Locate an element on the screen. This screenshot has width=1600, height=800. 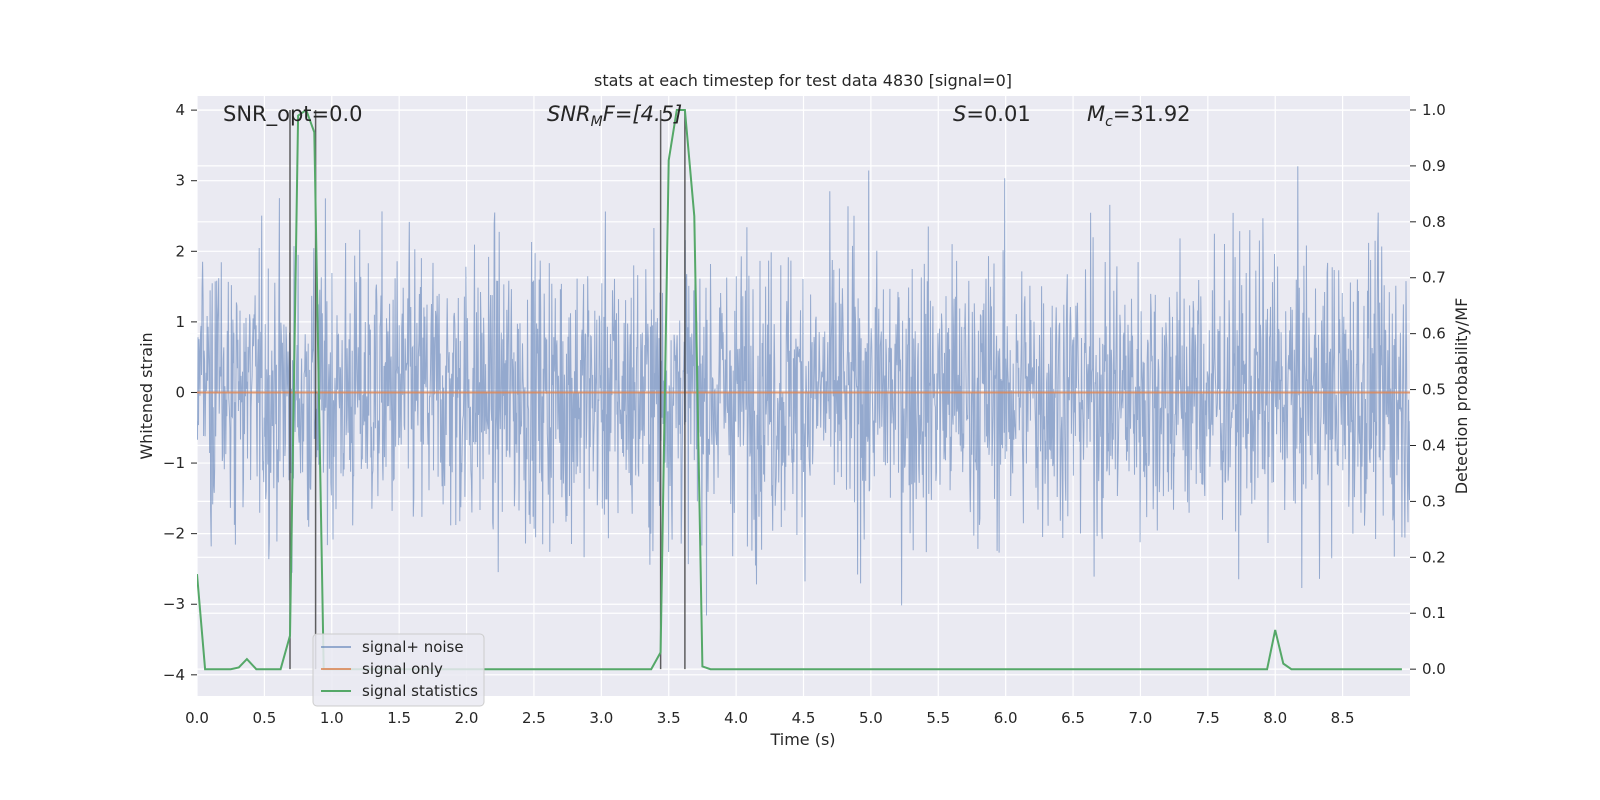
y-right-tick-label: 0.3 is located at coordinates (1434, 501).